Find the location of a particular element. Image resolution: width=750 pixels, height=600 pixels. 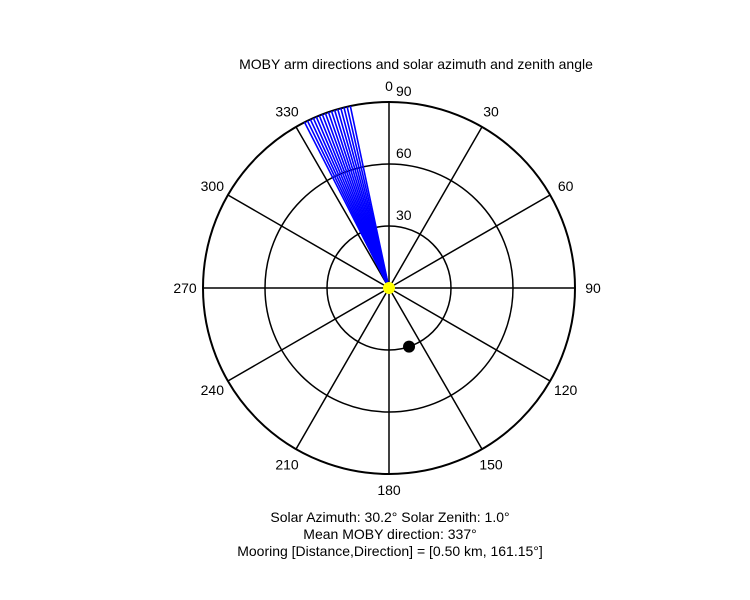

arm-direction-lines is located at coordinates (346, 197).